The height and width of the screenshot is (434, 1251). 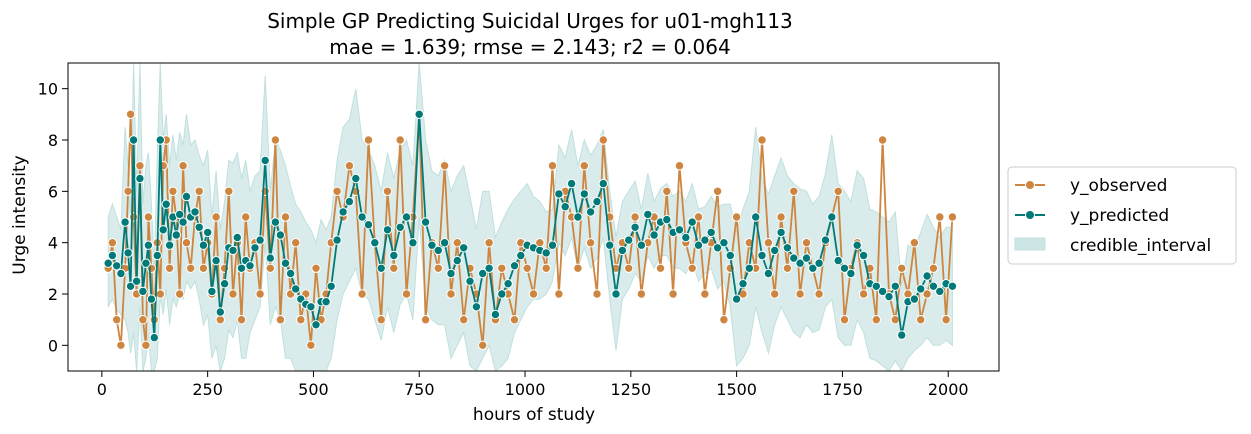 What do you see at coordinates (1030, 185) in the screenshot?
I see `legend-observed-marker` at bounding box center [1030, 185].